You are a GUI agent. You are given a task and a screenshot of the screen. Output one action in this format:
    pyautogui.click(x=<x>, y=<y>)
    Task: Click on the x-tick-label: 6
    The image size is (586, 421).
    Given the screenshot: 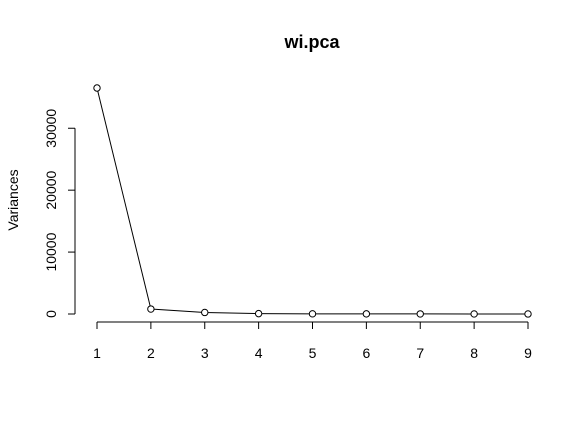 What is the action you would take?
    pyautogui.click(x=366, y=353)
    